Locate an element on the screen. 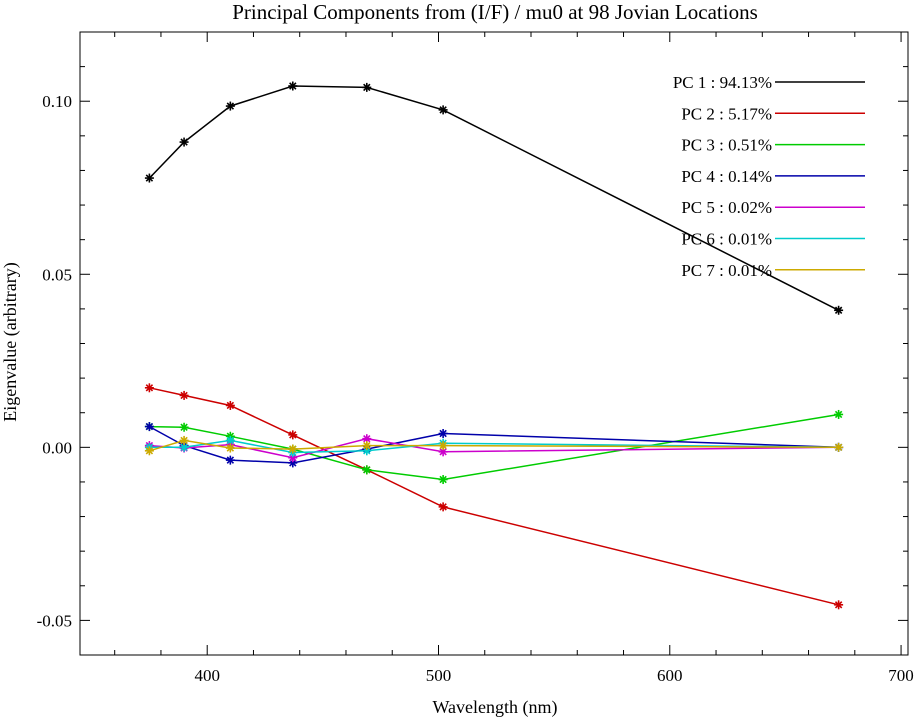 The height and width of the screenshot is (719, 917). x-tick-label: 600 is located at coordinates (670, 675).